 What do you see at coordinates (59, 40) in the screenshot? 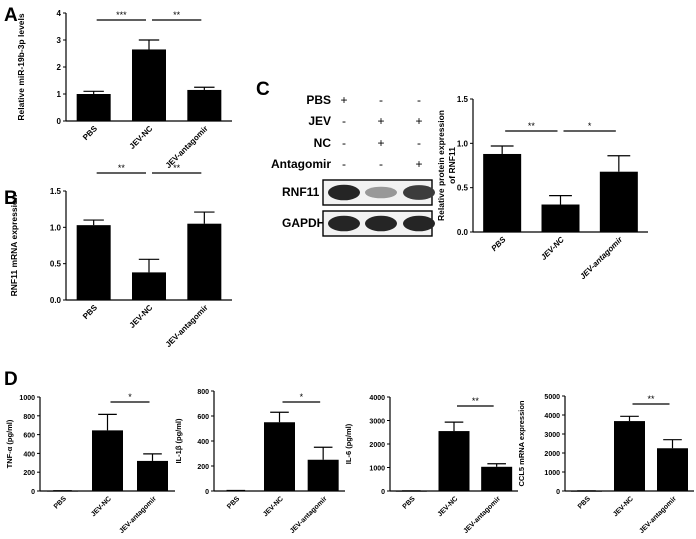
I see `y-tick-label: 3` at bounding box center [59, 40].